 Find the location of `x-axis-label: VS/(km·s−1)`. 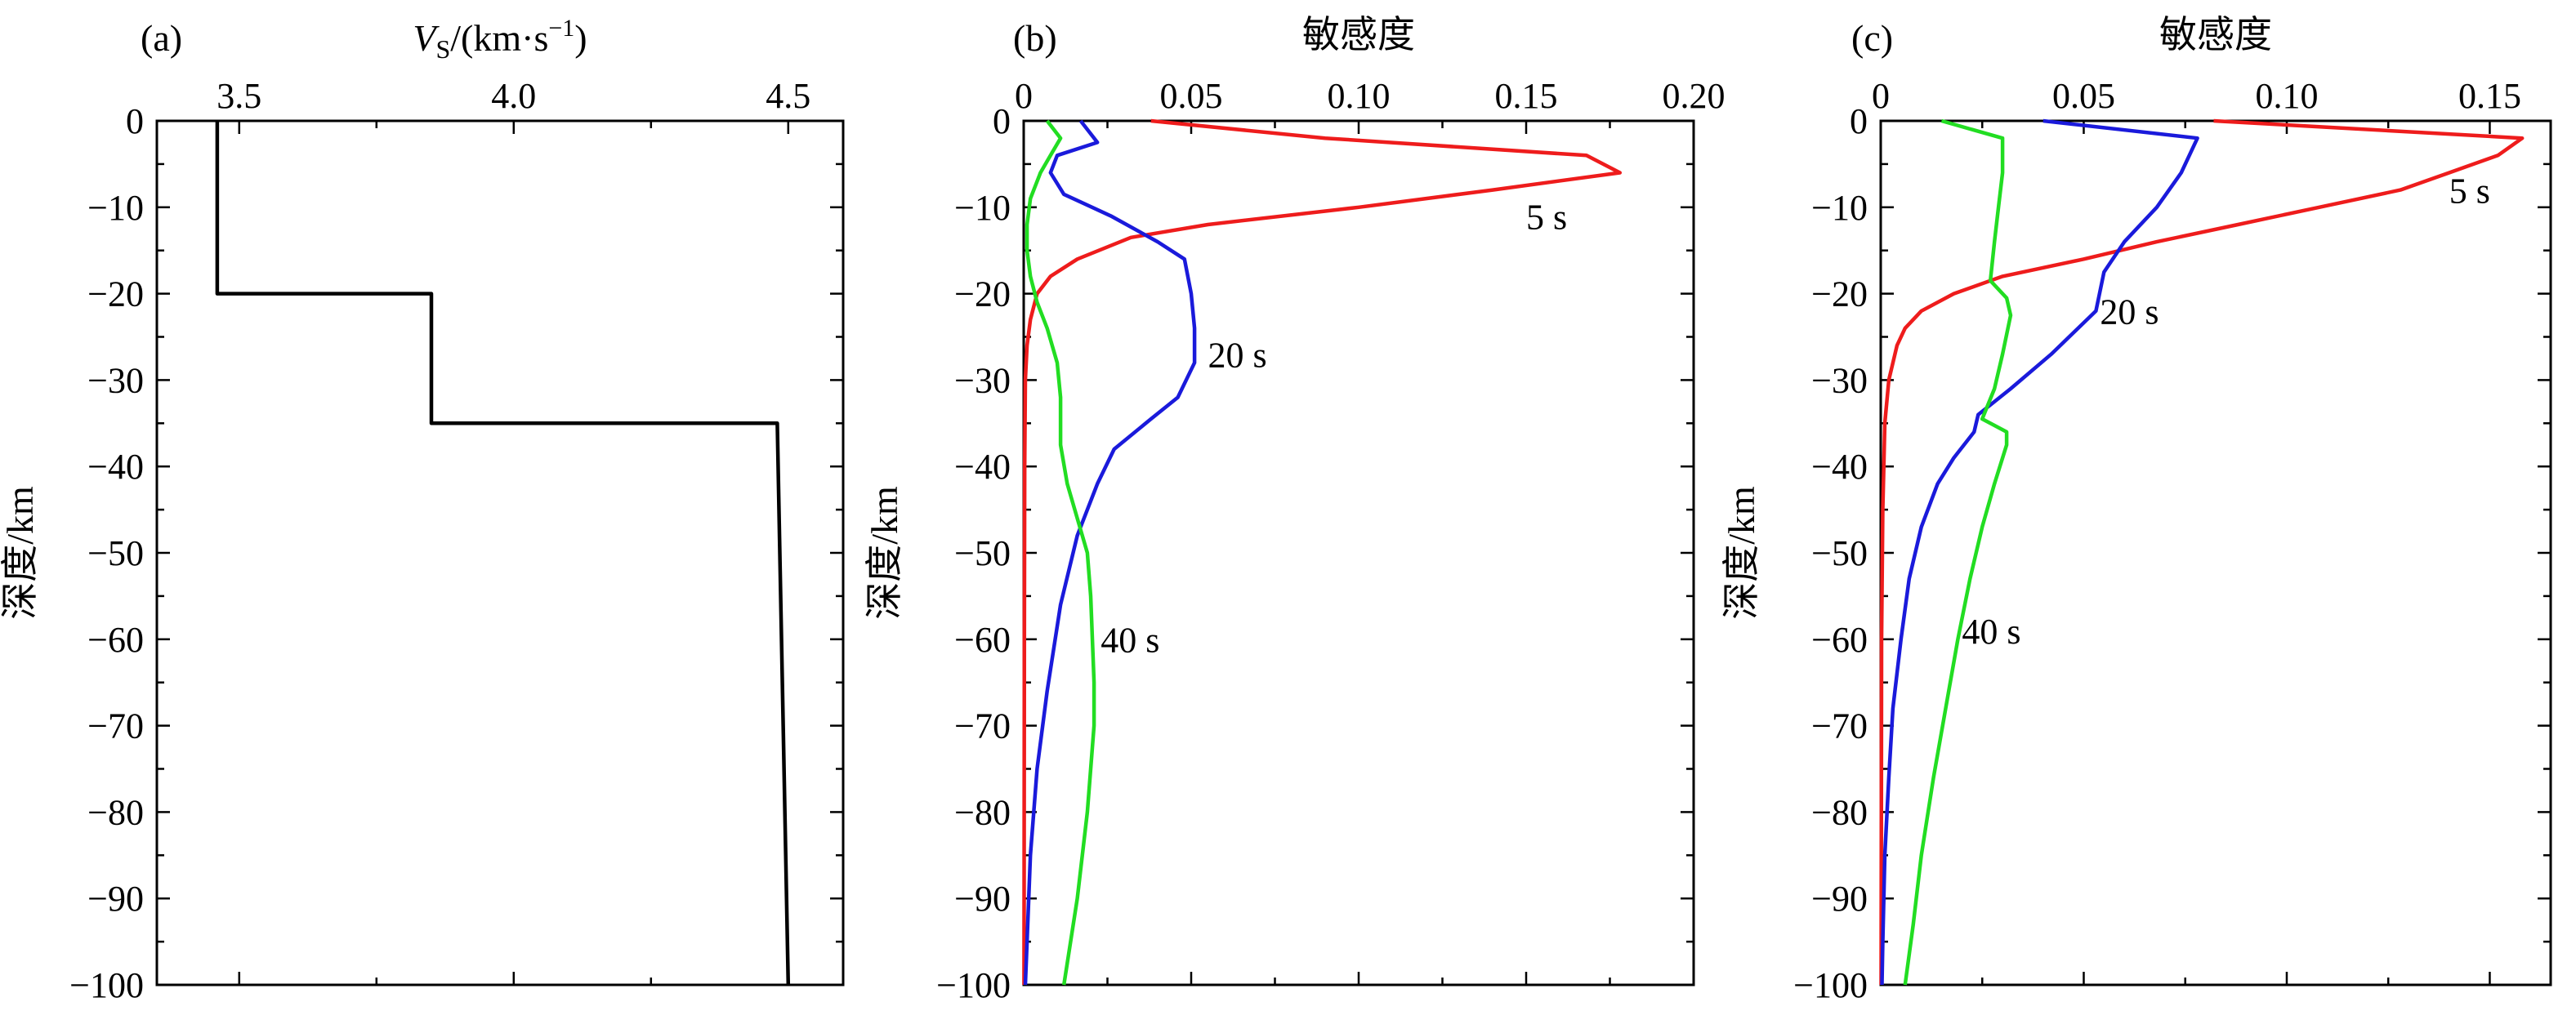

x-axis-label: VS/(km·s−1) is located at coordinates (500, 39).